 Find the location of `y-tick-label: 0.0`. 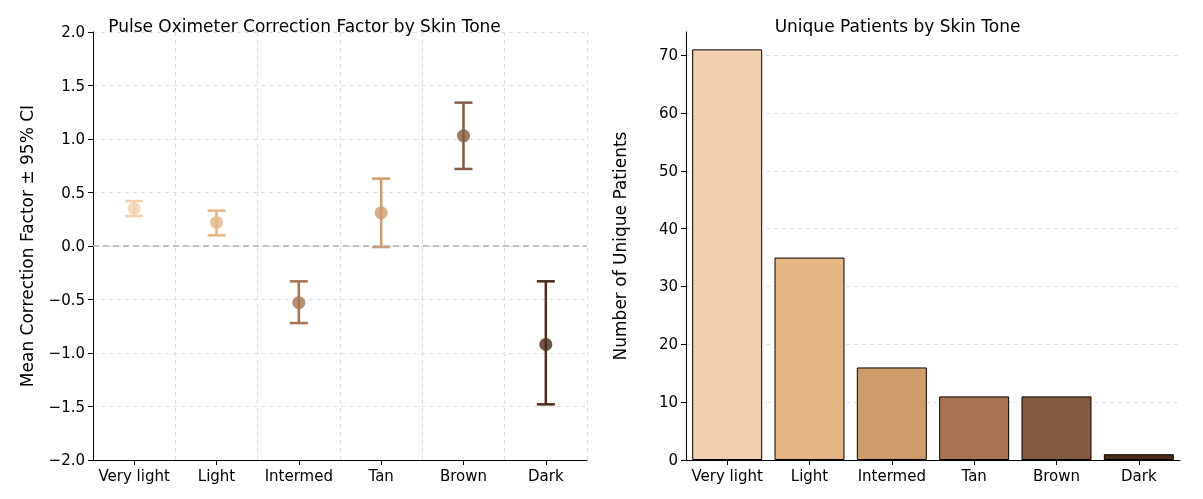

y-tick-label: 0.0 is located at coordinates (73, 246).